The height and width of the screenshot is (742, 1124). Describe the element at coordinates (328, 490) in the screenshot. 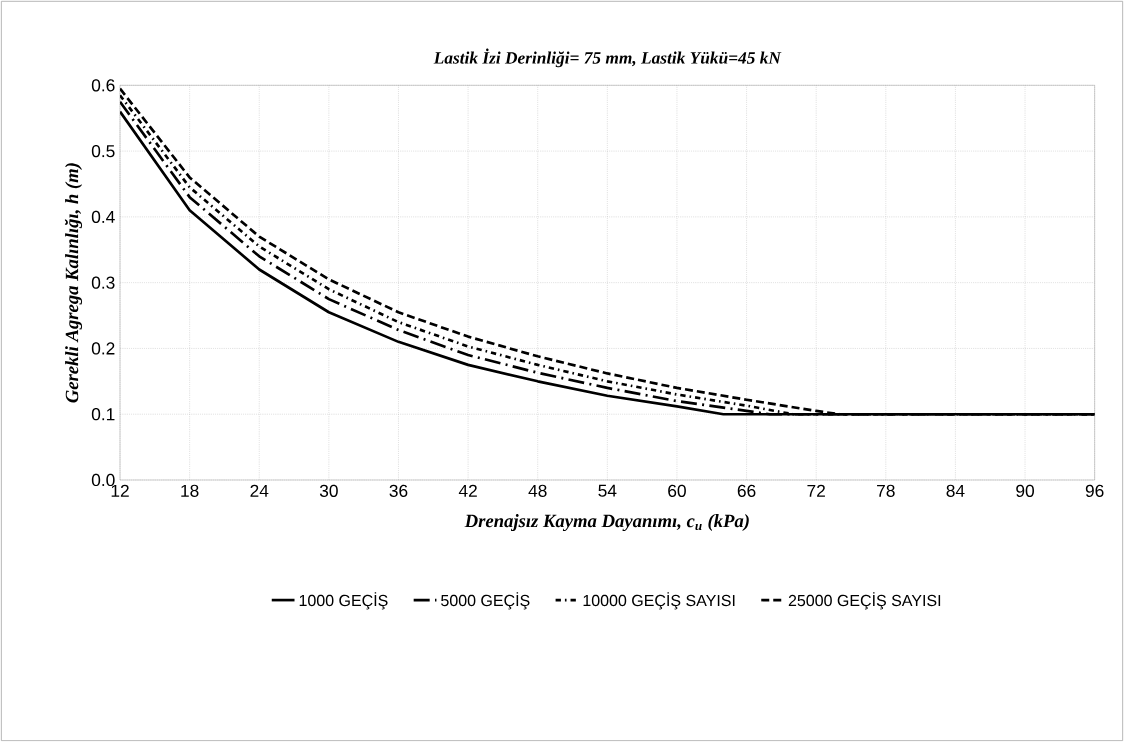

I see `x-tick-label: 30` at that location.